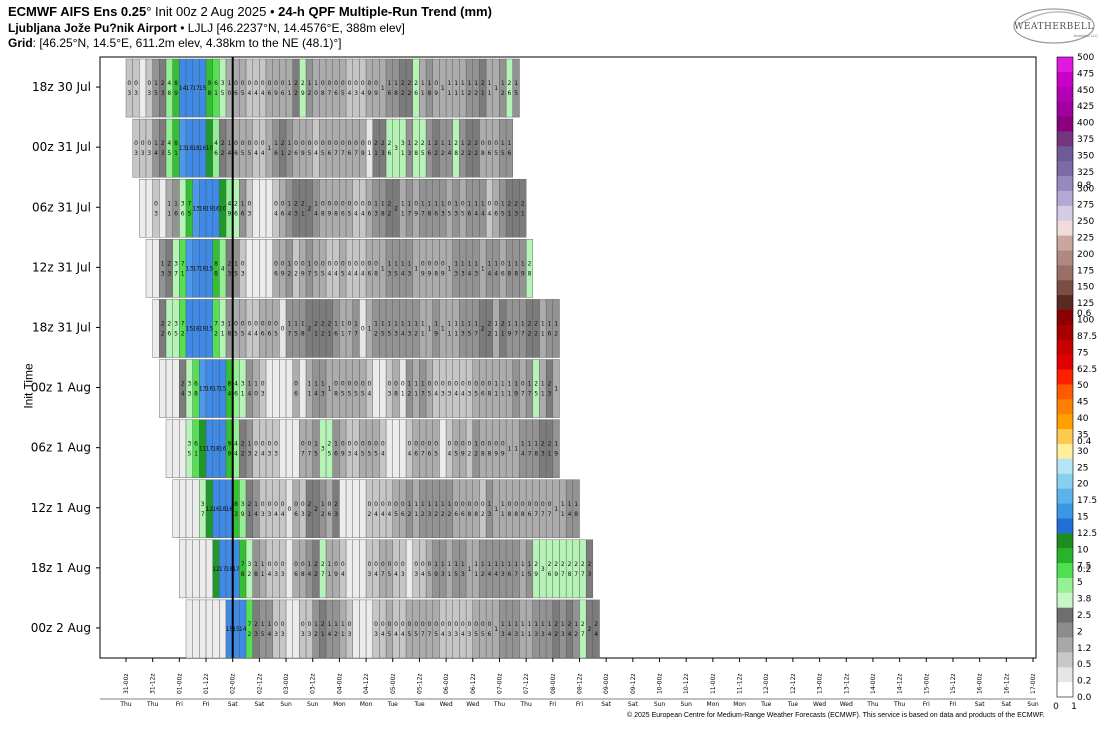  What do you see at coordinates (203, 148) in the screenshot?
I see `cell-value: 16` at bounding box center [203, 148].